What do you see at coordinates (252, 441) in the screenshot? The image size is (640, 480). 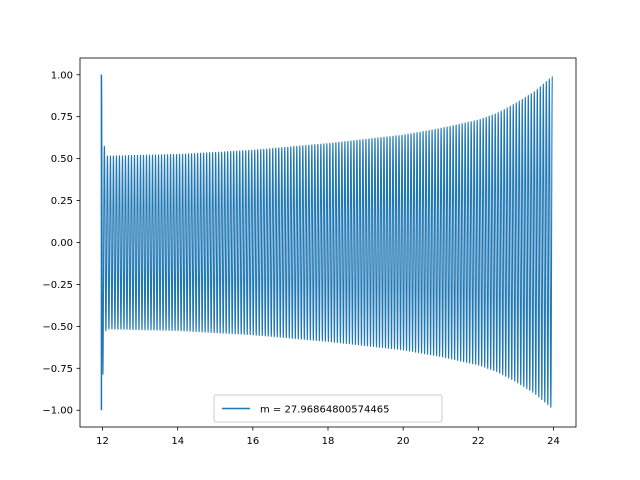 I see `x-tick-label: 16` at bounding box center [252, 441].